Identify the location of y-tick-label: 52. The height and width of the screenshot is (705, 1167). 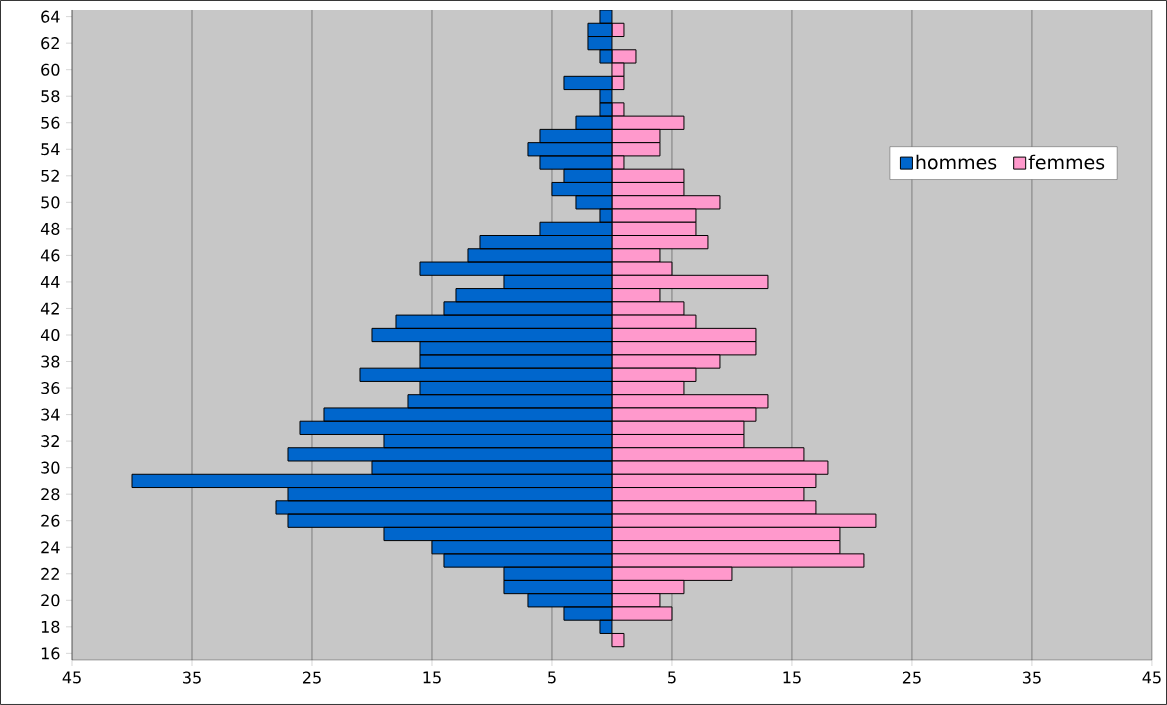
(50, 175).